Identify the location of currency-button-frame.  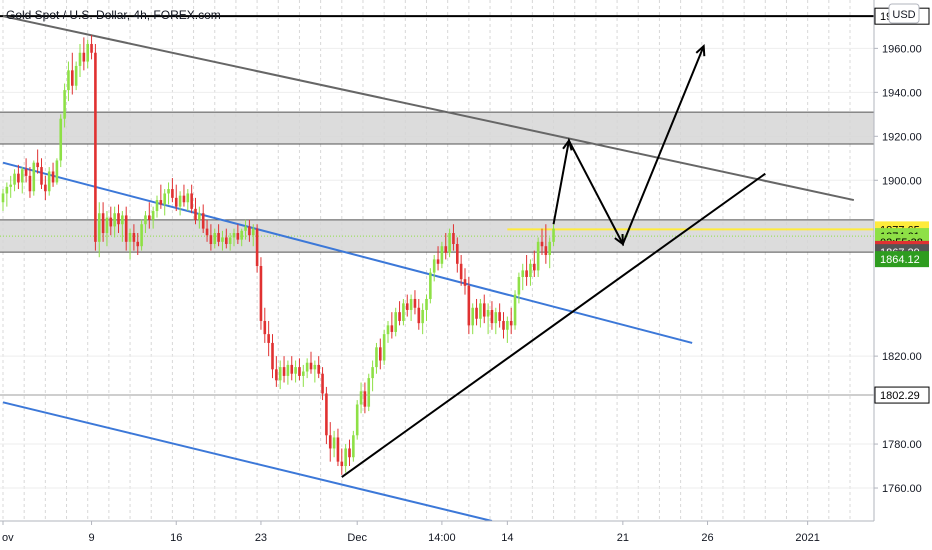
(904, 13).